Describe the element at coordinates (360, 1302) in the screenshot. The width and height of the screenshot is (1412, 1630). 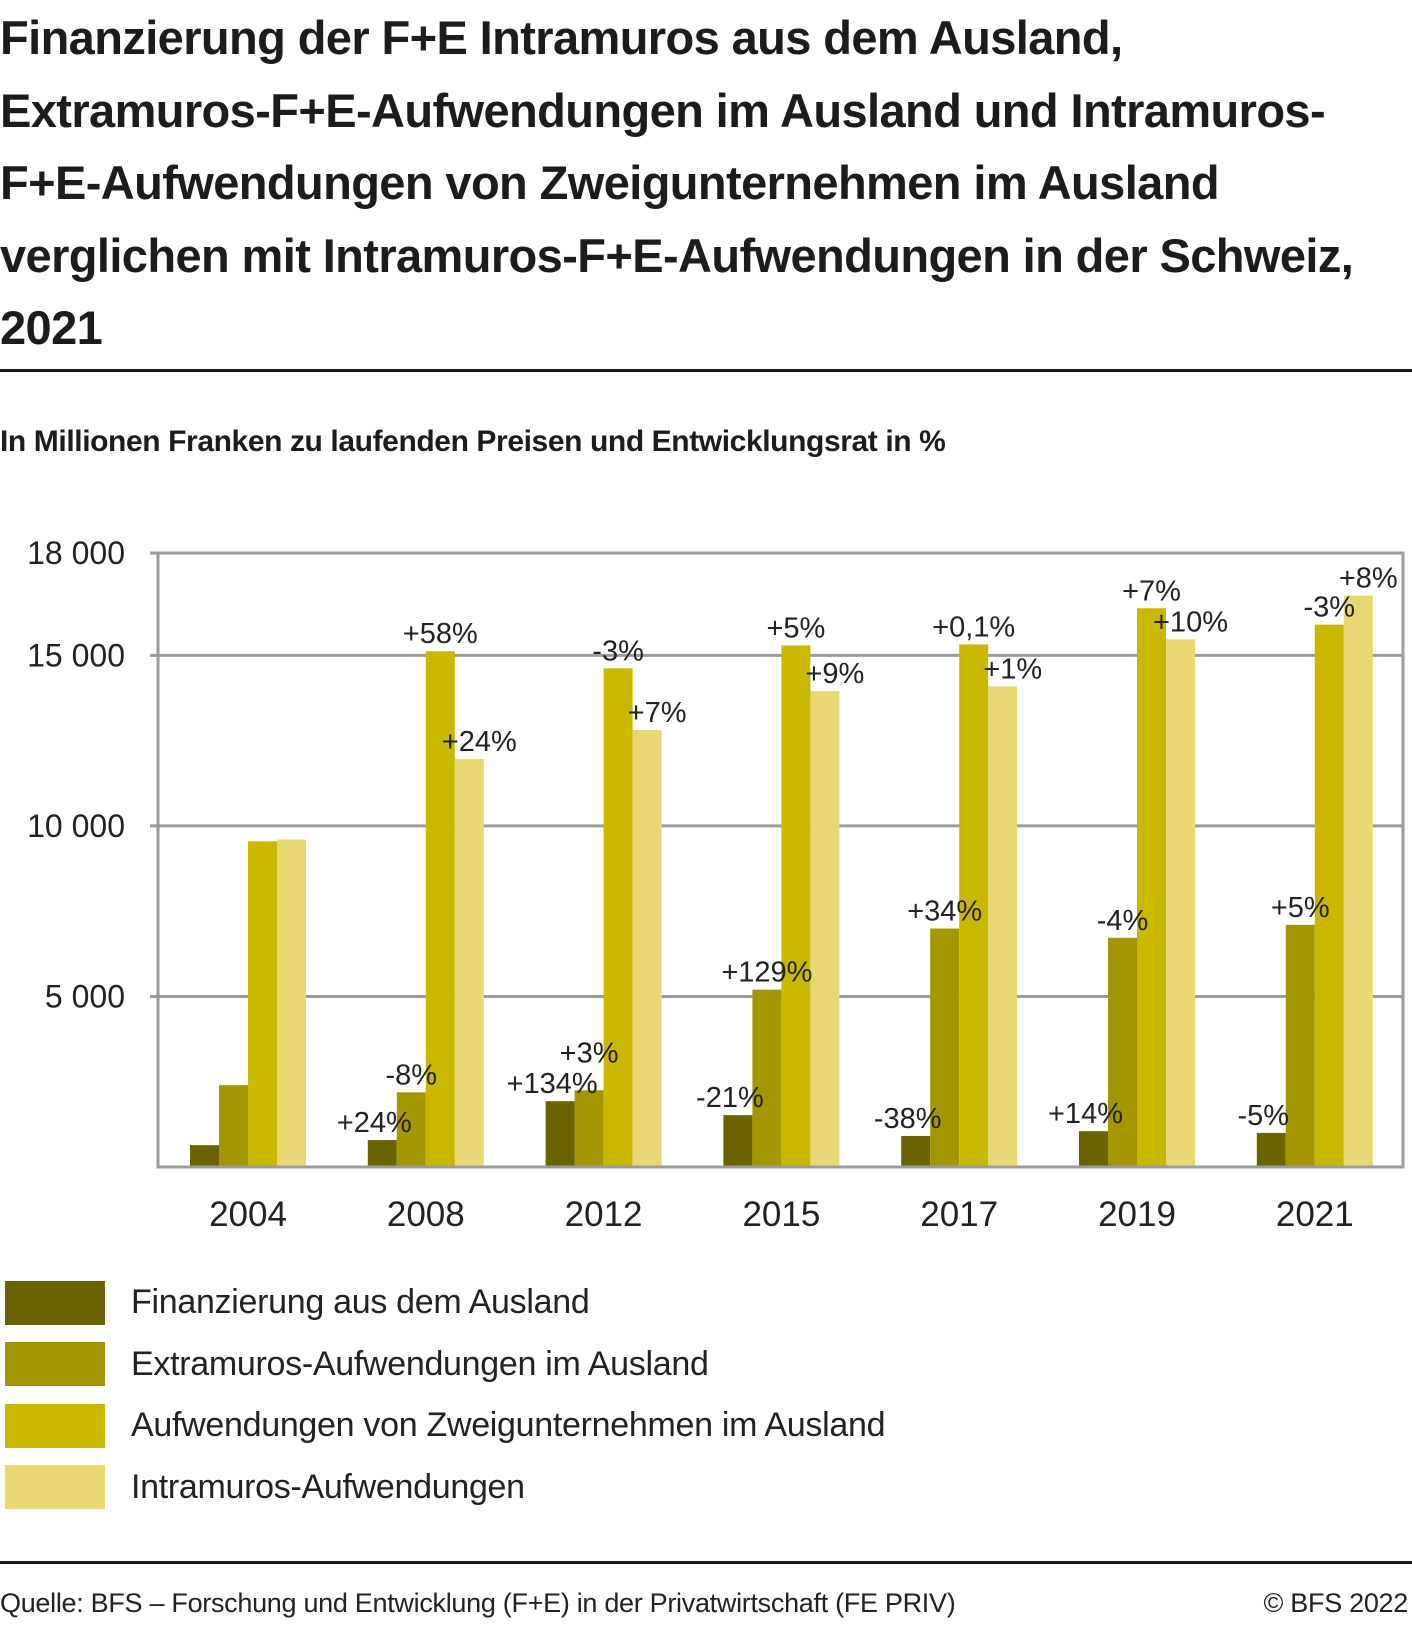
I see `legend-label: Finanzierung aus dem Ausland` at that location.